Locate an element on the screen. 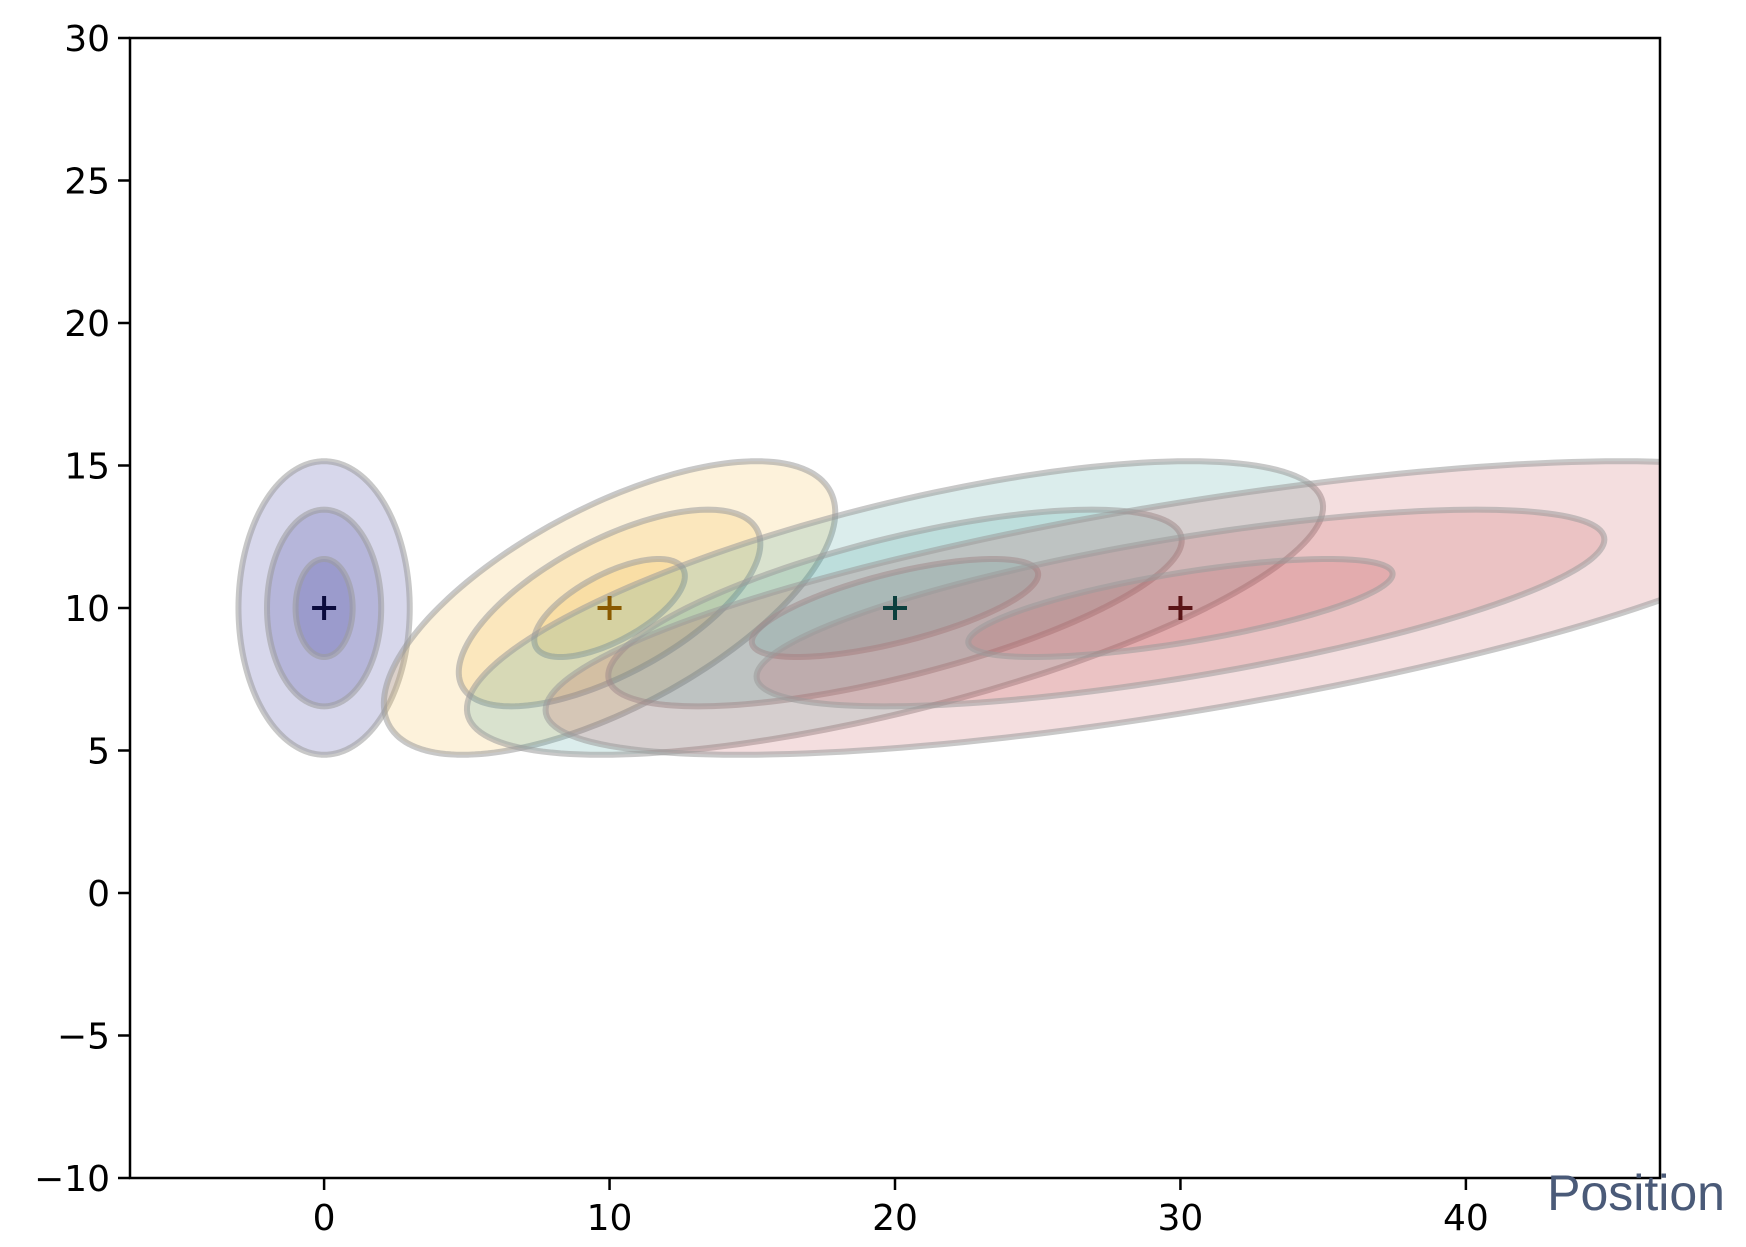 This screenshot has width=1746, height=1247. x-tick-label: 40 is located at coordinates (1466, 1218).